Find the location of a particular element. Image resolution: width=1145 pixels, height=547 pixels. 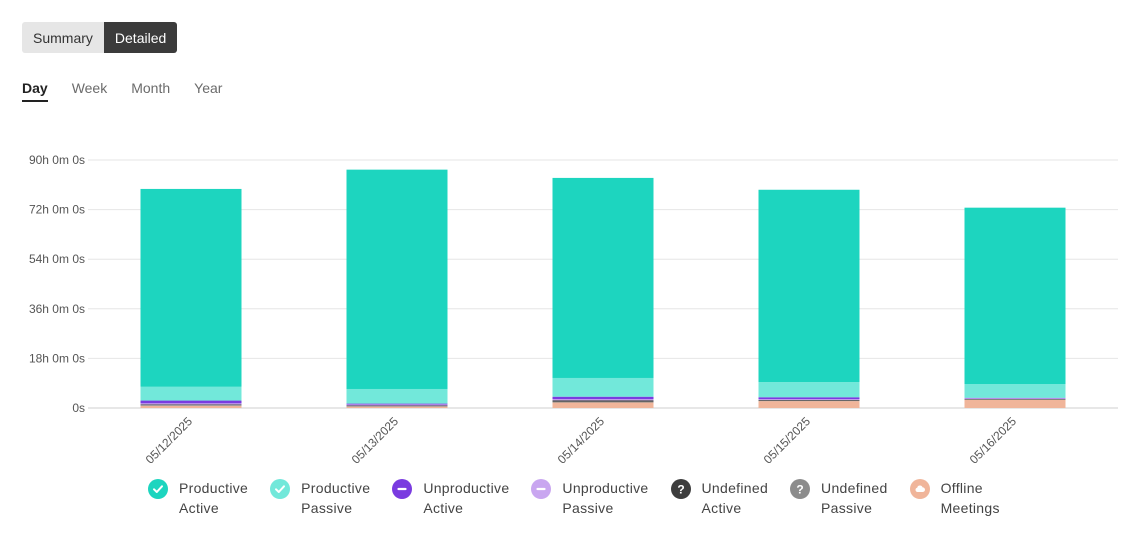

legend-item-undefined-active: ? Undefined Active is located at coordinates (719, 498).